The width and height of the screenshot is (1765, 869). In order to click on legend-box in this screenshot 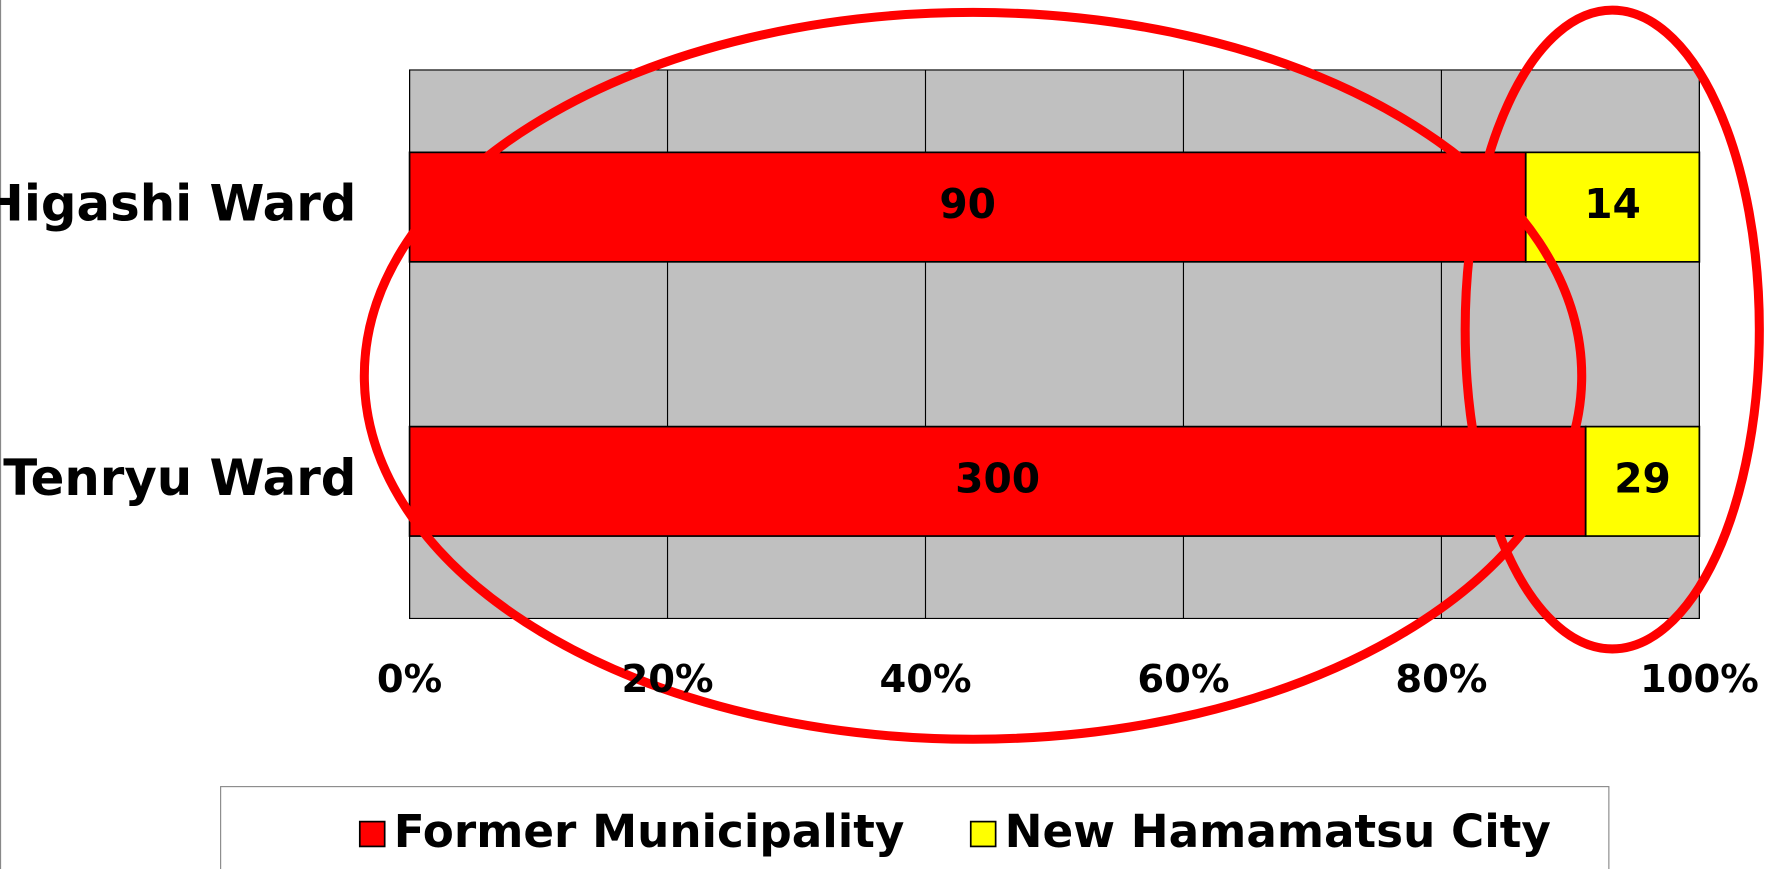, I will do `click(915, 827)`.